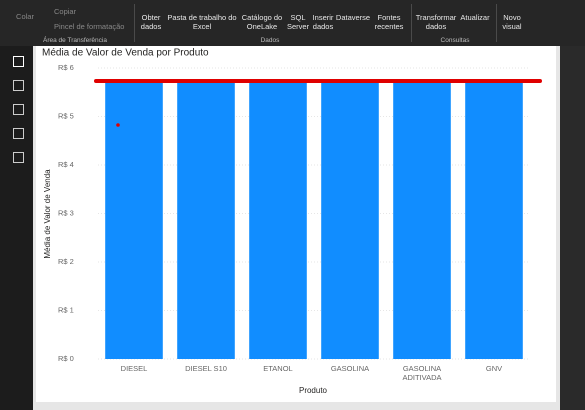 The image size is (585, 410). I want to click on ribbon-button: Catálogo do OneLake, so click(262, 22).